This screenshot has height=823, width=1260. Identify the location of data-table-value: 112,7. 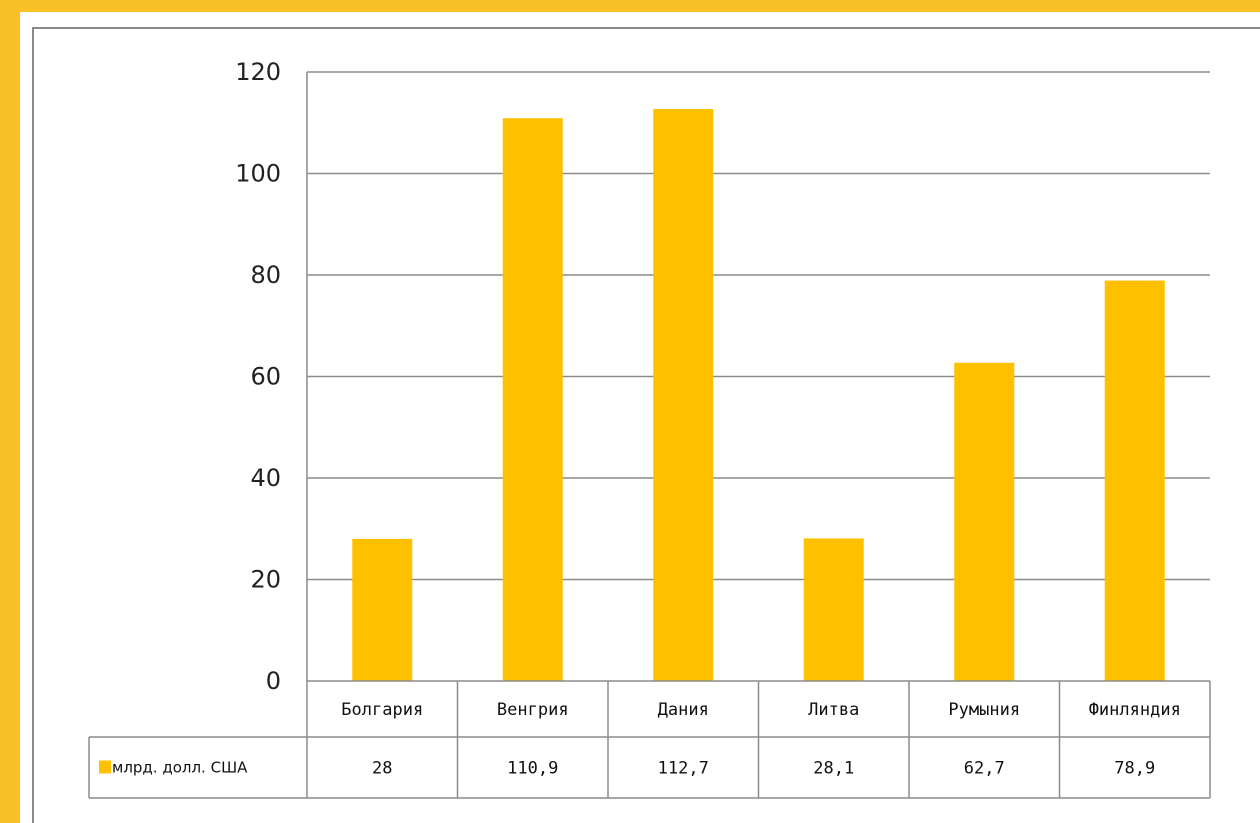
(683, 769).